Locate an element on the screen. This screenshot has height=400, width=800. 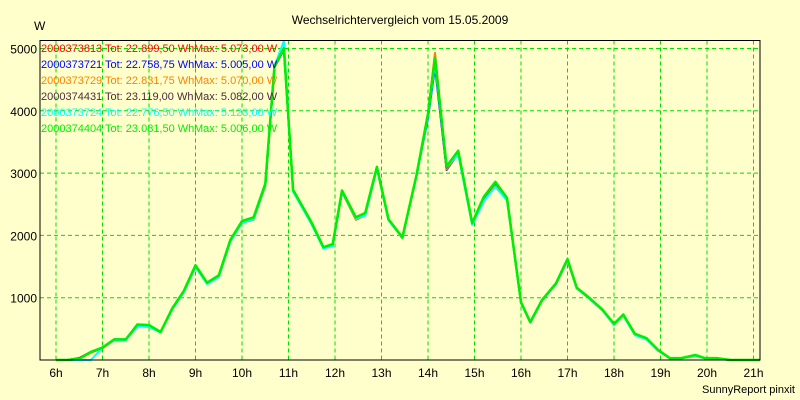
y-tick-label: 2000 is located at coordinates (23, 236).